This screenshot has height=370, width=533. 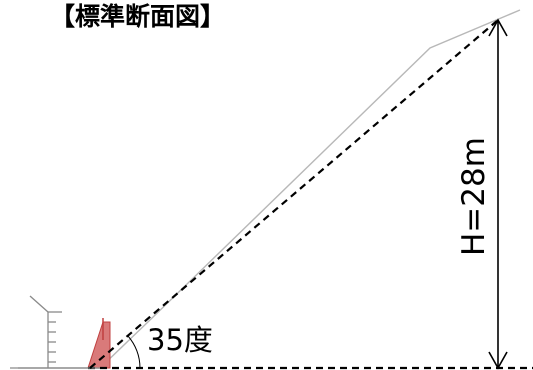 What do you see at coordinates (45, 331) in the screenshot?
I see `fence-structure` at bounding box center [45, 331].